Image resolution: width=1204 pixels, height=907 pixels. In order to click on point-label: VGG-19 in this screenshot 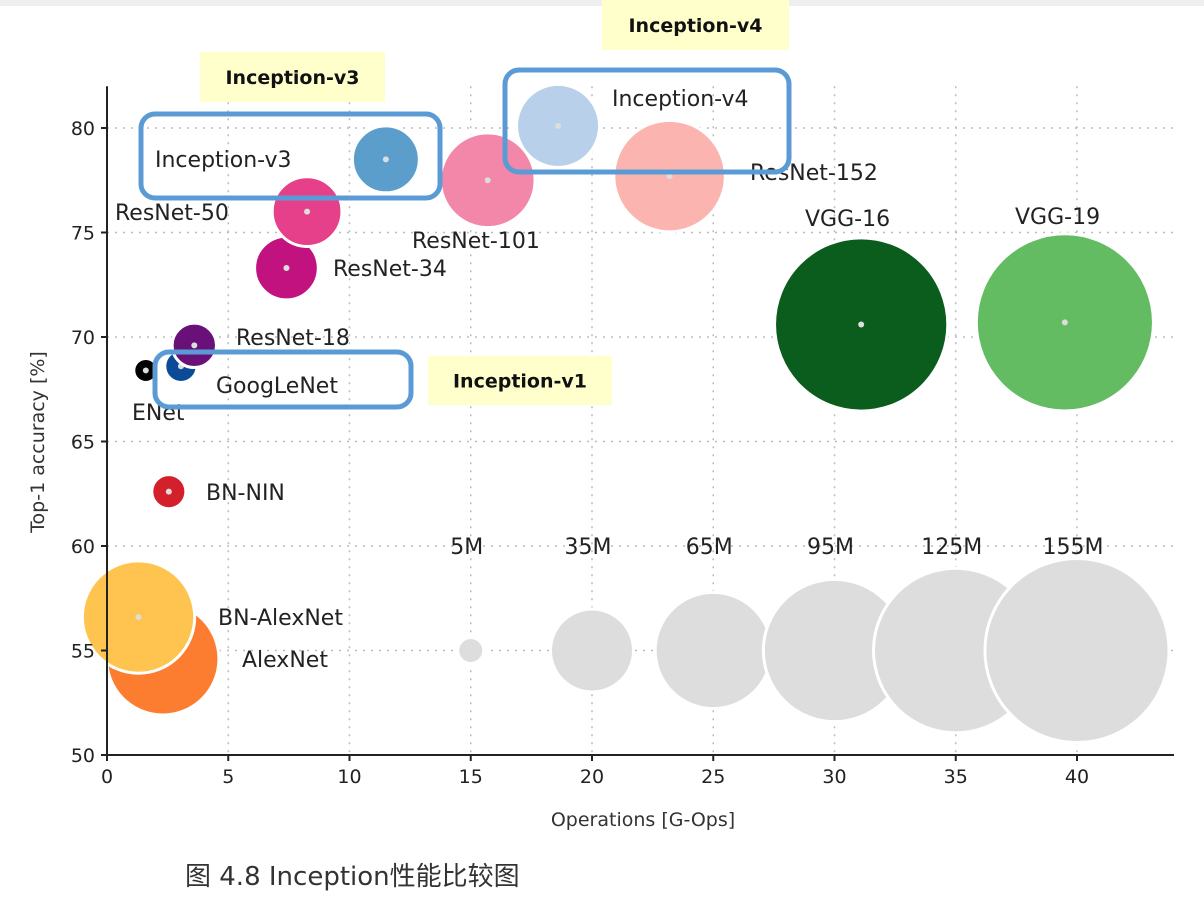, I will do `click(1057, 217)`.